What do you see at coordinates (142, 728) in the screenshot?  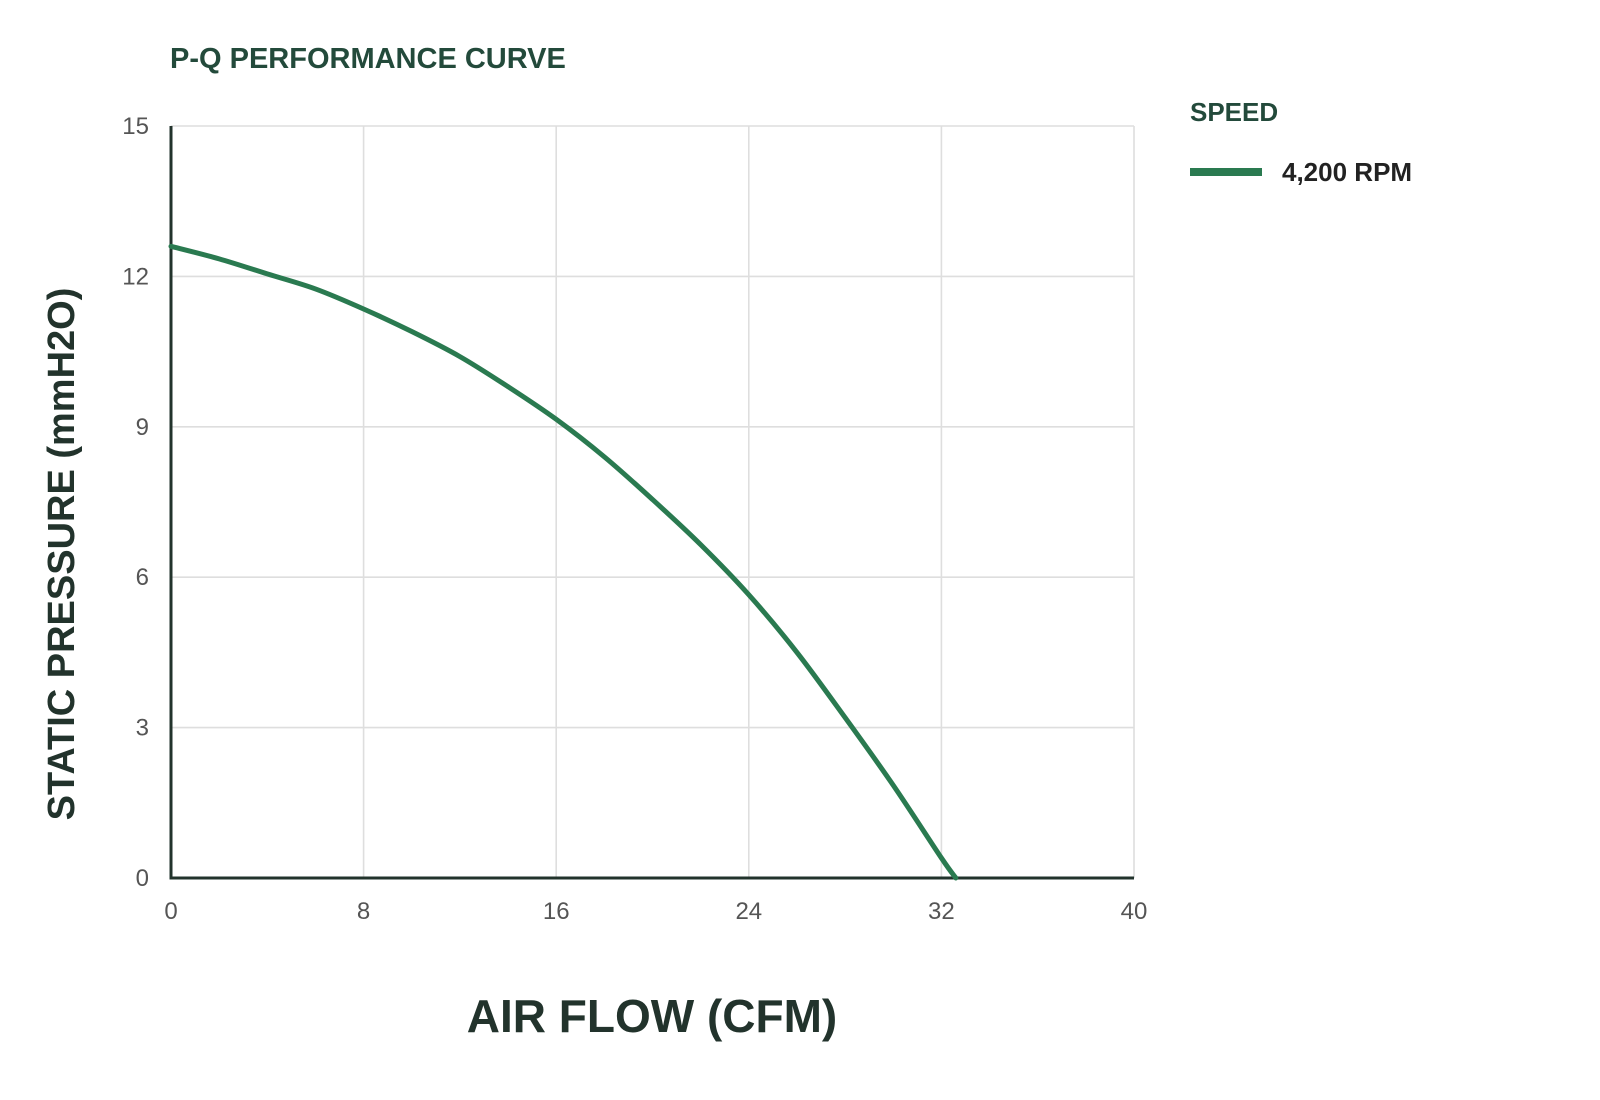 I see `y-tick-label: 3` at bounding box center [142, 728].